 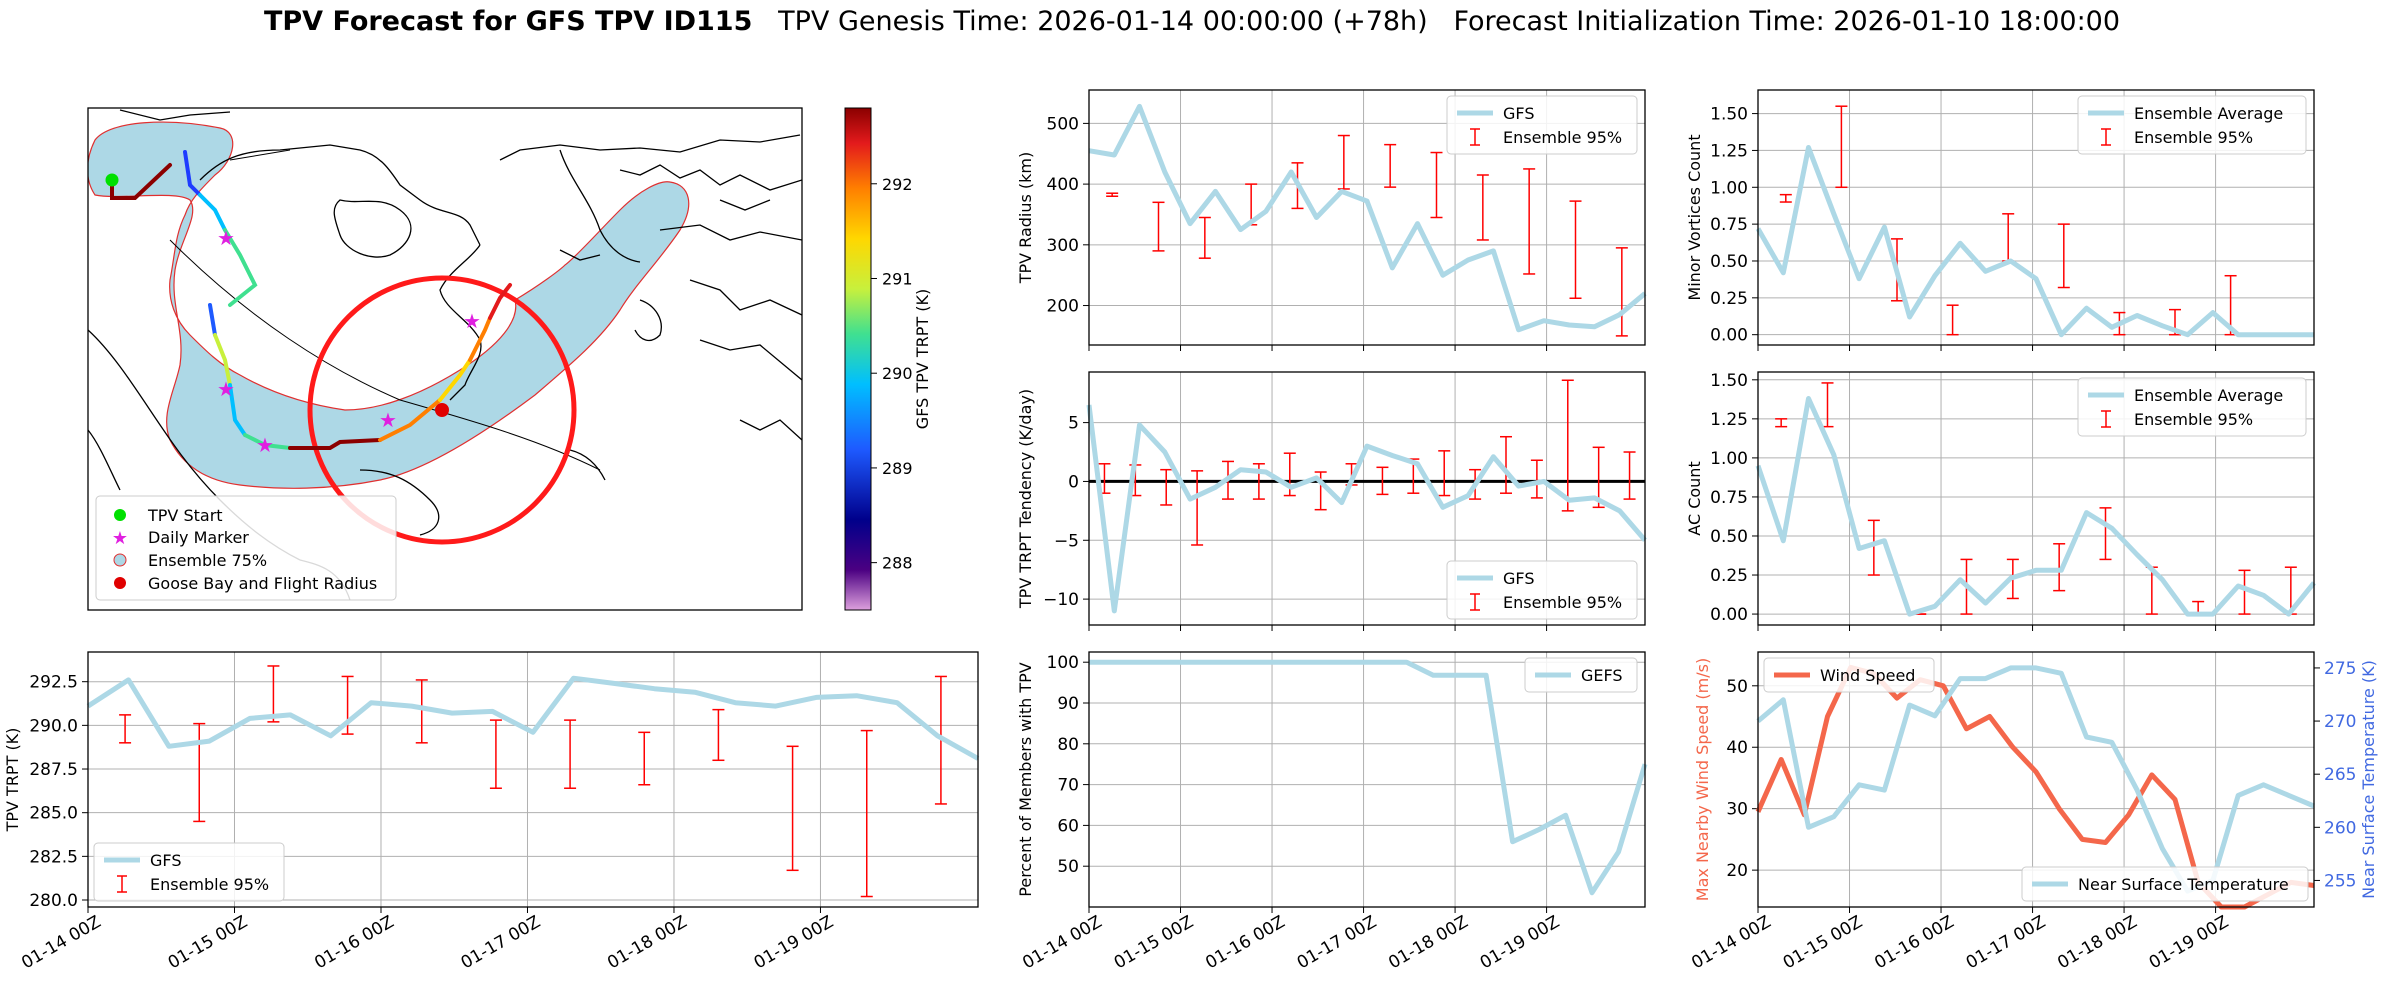 I want to click on y-tick-label: 300, so click(x=1063, y=246).